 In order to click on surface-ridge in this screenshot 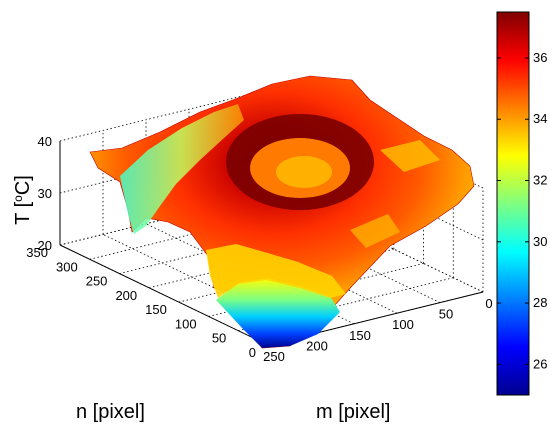, I will do `click(182, 169)`.